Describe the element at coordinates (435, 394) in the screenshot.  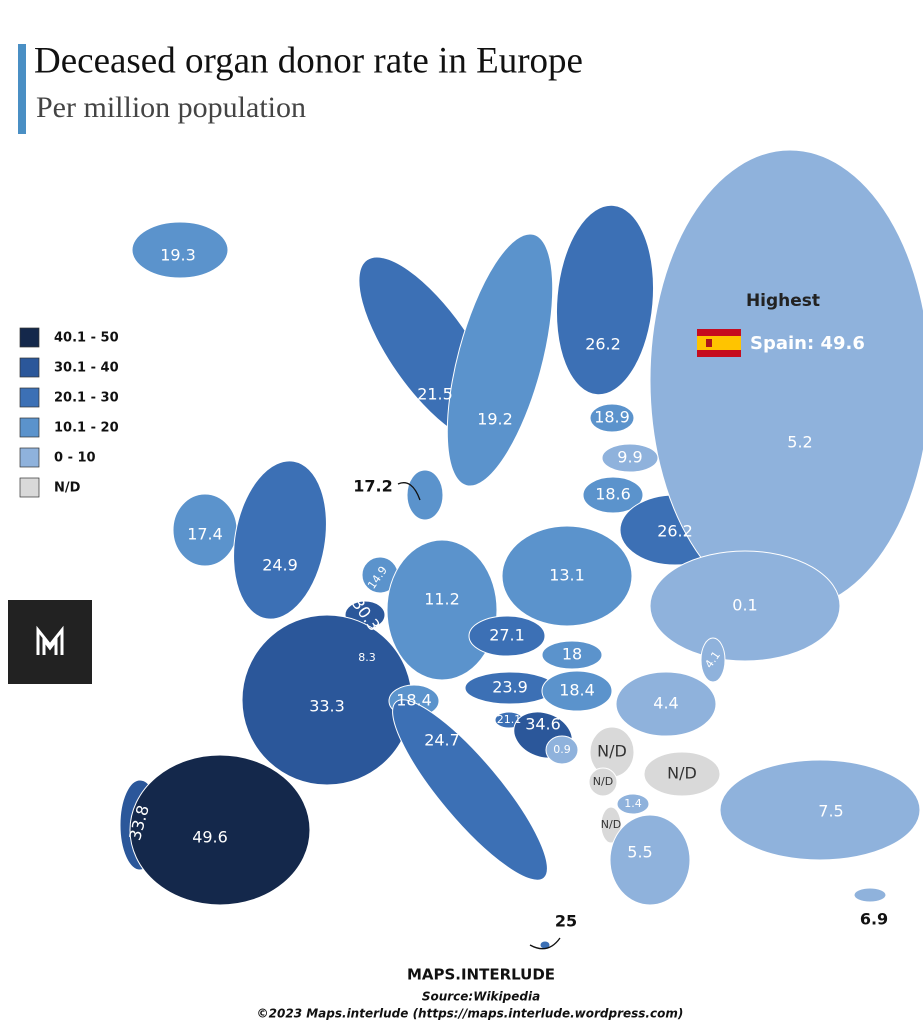
I see `country-value: 21.5` at that location.